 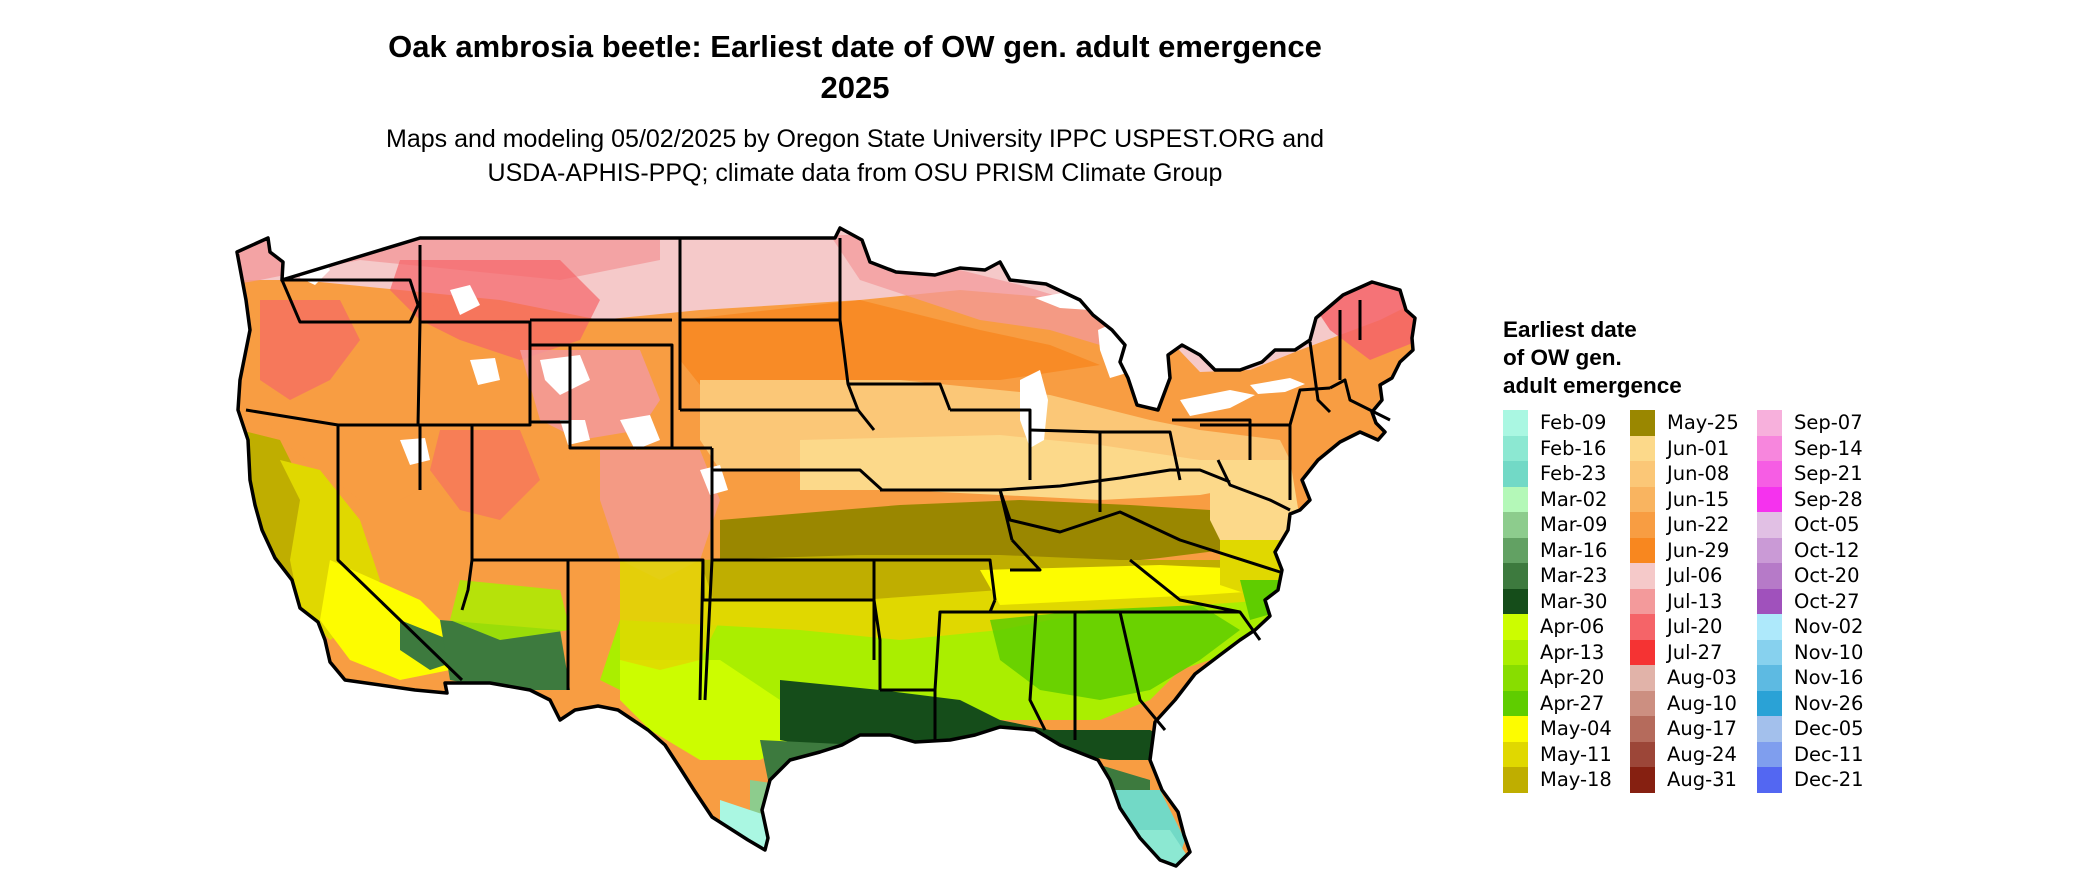 What do you see at coordinates (1695, 575) in the screenshot?
I see `legend-label: Jul-06` at bounding box center [1695, 575].